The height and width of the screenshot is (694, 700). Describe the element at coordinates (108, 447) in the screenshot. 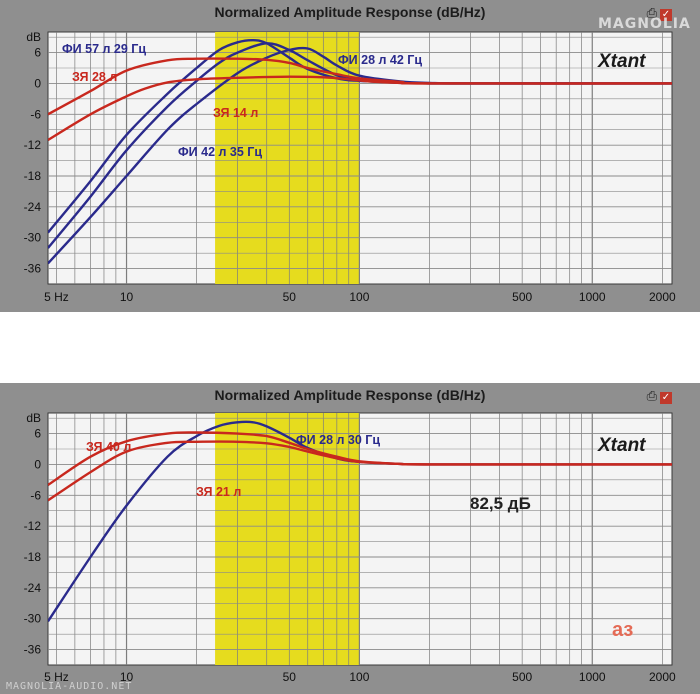

I see `series-annotation: ЗЯ 40 л` at that location.